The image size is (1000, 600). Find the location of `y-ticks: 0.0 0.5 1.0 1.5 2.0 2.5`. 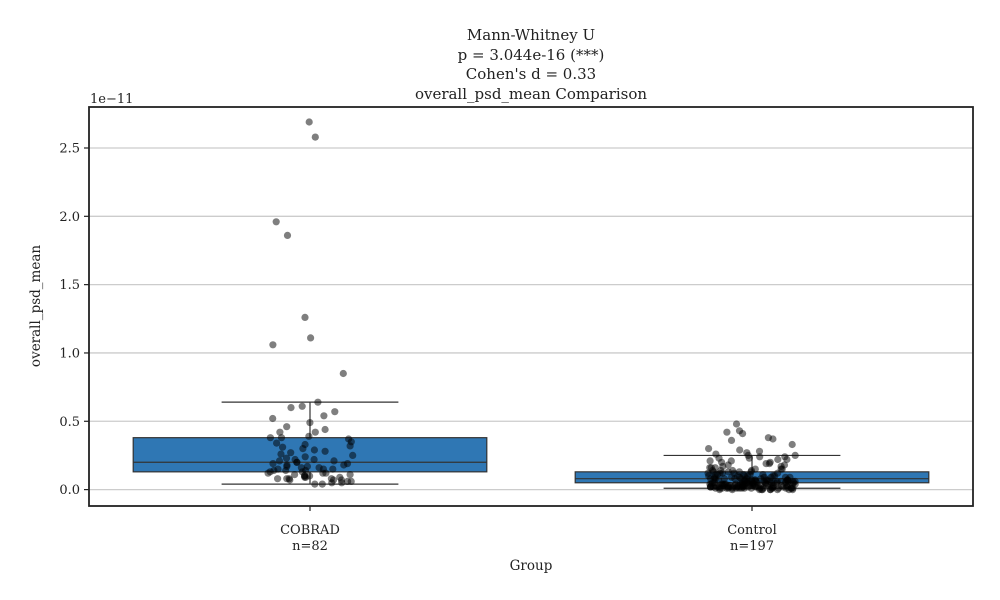

y-ticks: 0.0 0.5 1.0 1.5 2.0 2.5 is located at coordinates (74, 319).